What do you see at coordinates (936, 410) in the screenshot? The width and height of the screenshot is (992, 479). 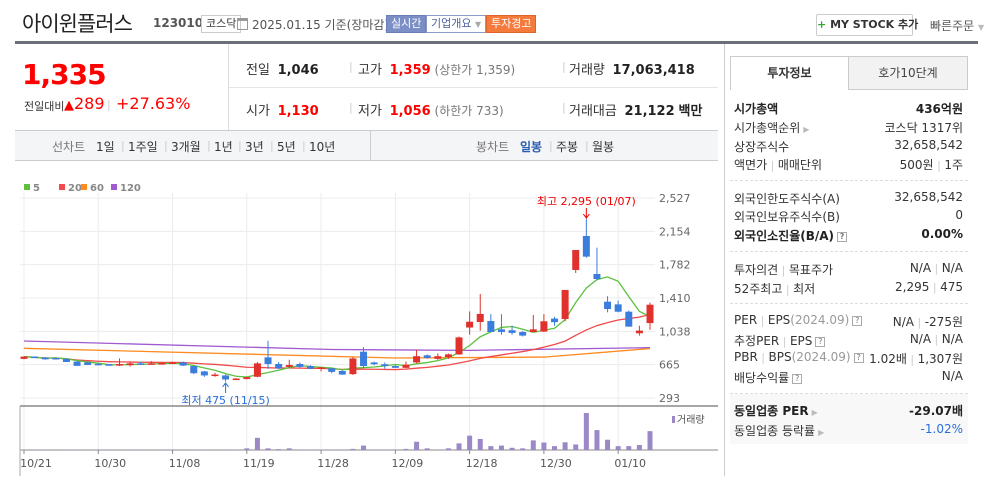 I see `info-value: -29.07배` at bounding box center [936, 410].